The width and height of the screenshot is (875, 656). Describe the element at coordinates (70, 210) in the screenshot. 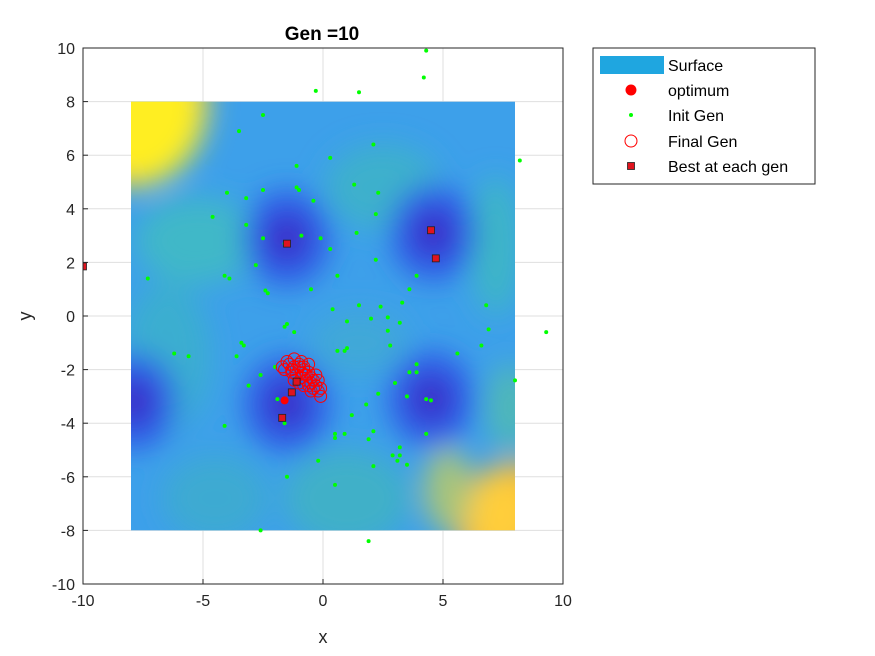

I see `y-tick-label: 4` at that location.